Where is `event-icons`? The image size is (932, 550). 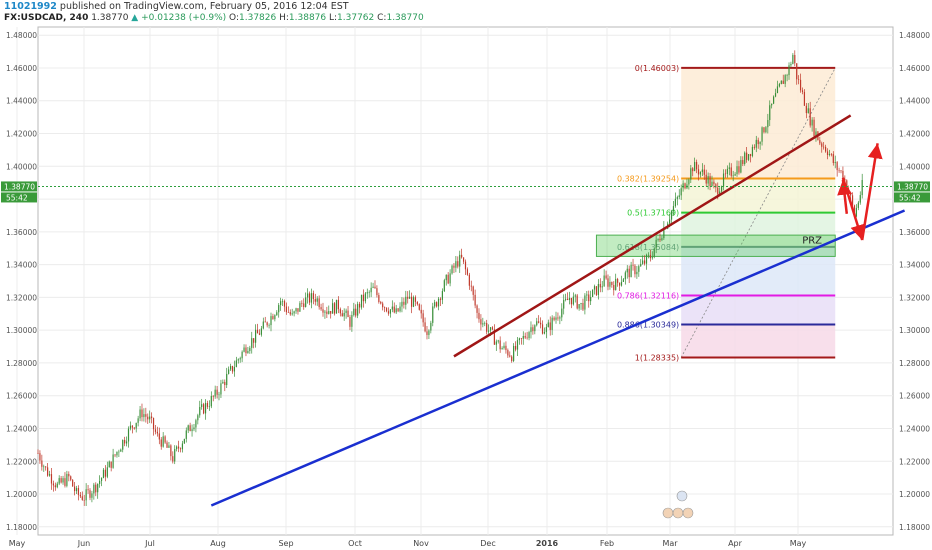 event-icons is located at coordinates (678, 504).